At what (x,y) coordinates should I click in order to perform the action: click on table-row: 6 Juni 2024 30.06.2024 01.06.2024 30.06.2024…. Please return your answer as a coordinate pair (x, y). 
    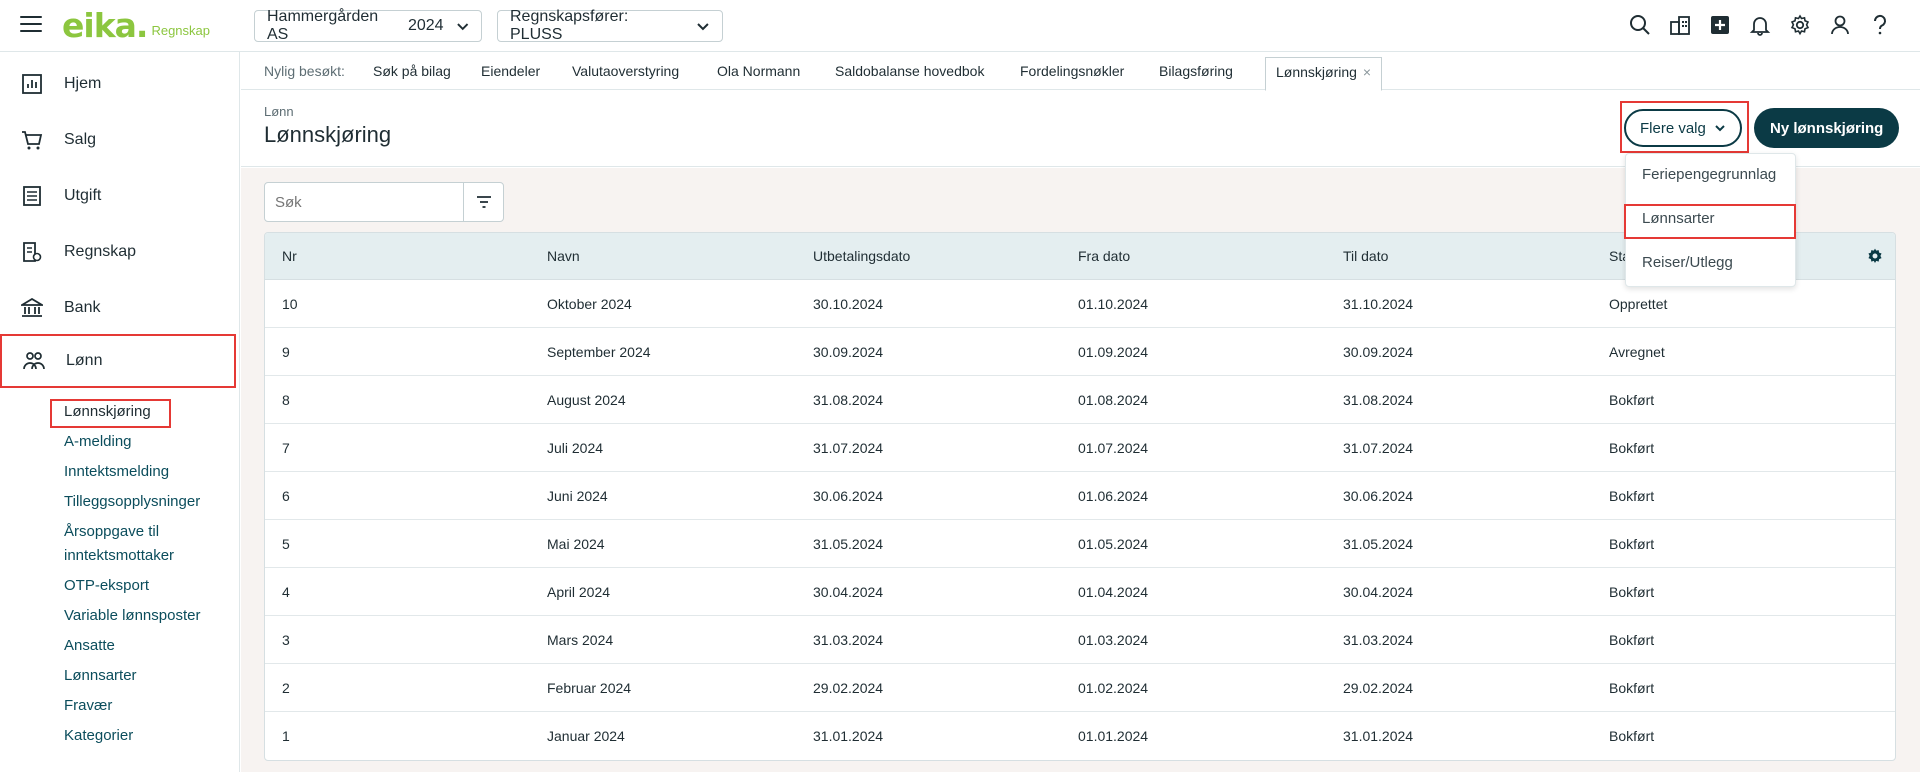
    Looking at the image, I should click on (1080, 496).